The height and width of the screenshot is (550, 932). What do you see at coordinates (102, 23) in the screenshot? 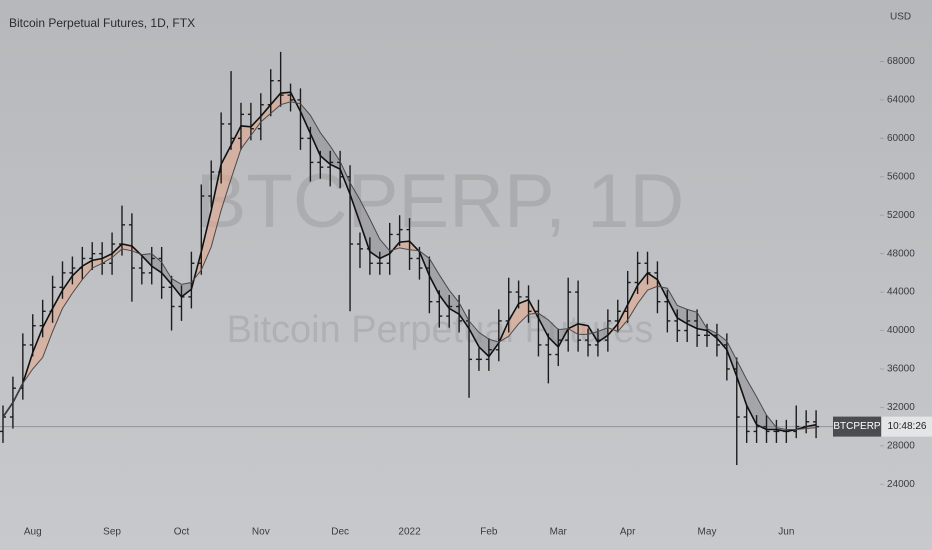
I see `chart-title: Bitcoin Perpetual Futures, 1D, FTX` at bounding box center [102, 23].